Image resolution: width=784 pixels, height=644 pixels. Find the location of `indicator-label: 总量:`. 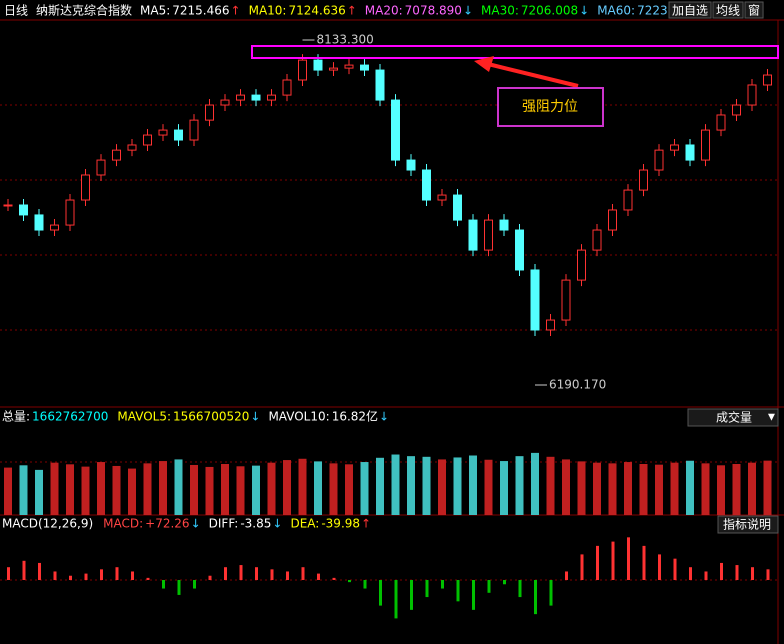

indicator-label: 总量: is located at coordinates (16, 417).